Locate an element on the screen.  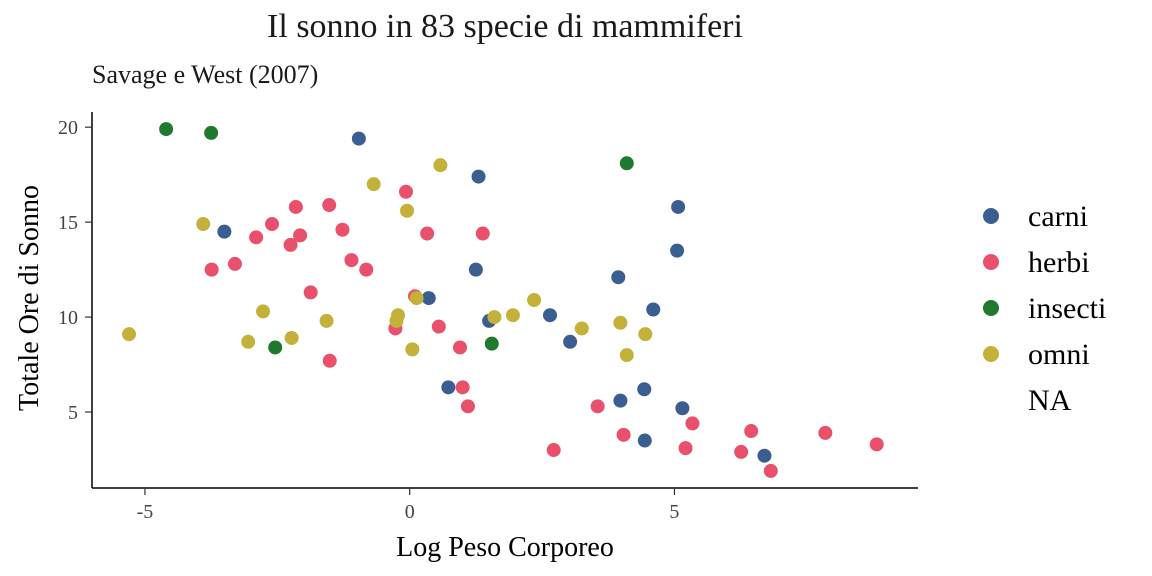
y-axis-title: Totale Ore di Sonno is located at coordinates (29, 298).